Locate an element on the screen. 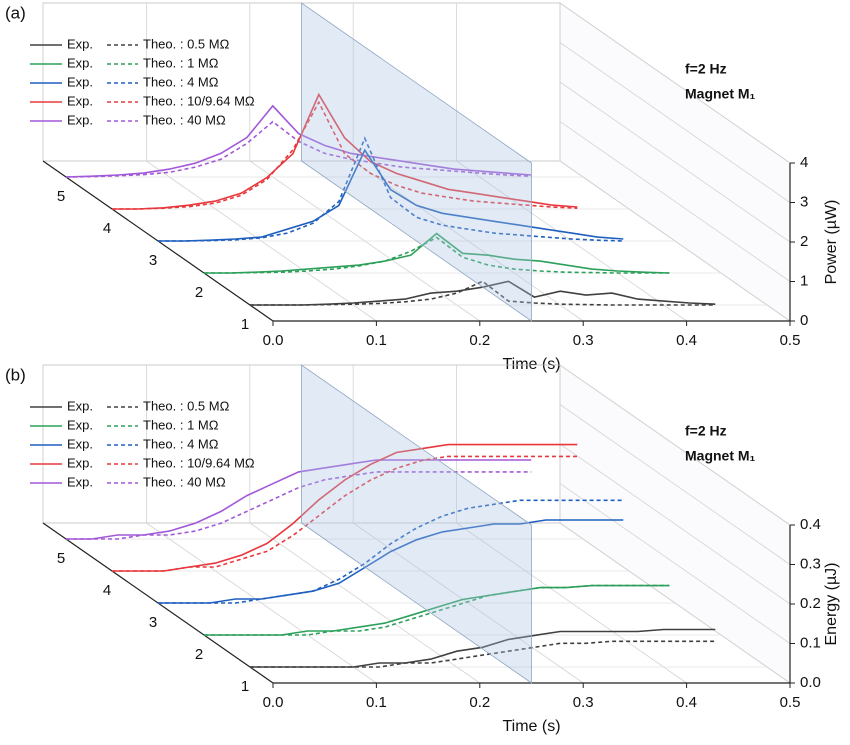 The height and width of the screenshot is (745, 850). y-tick-label: 4 is located at coordinates (804, 162).